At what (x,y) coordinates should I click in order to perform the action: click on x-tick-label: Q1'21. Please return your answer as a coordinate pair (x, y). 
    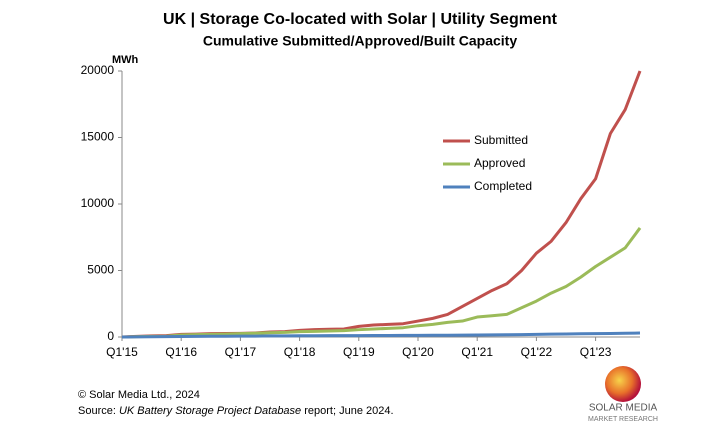
    Looking at the image, I should click on (477, 352).